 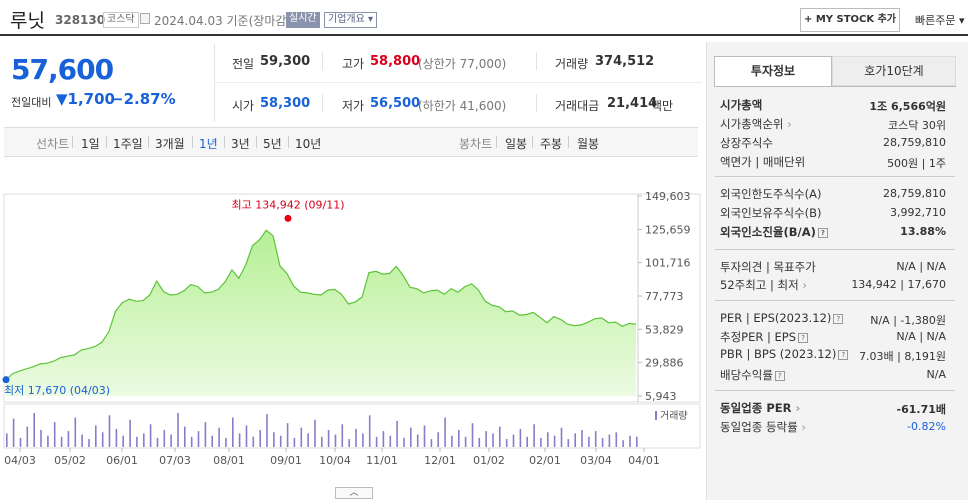 I want to click on industry-change-rate-label: 동일업종 등락률 ›, so click(x=763, y=427).